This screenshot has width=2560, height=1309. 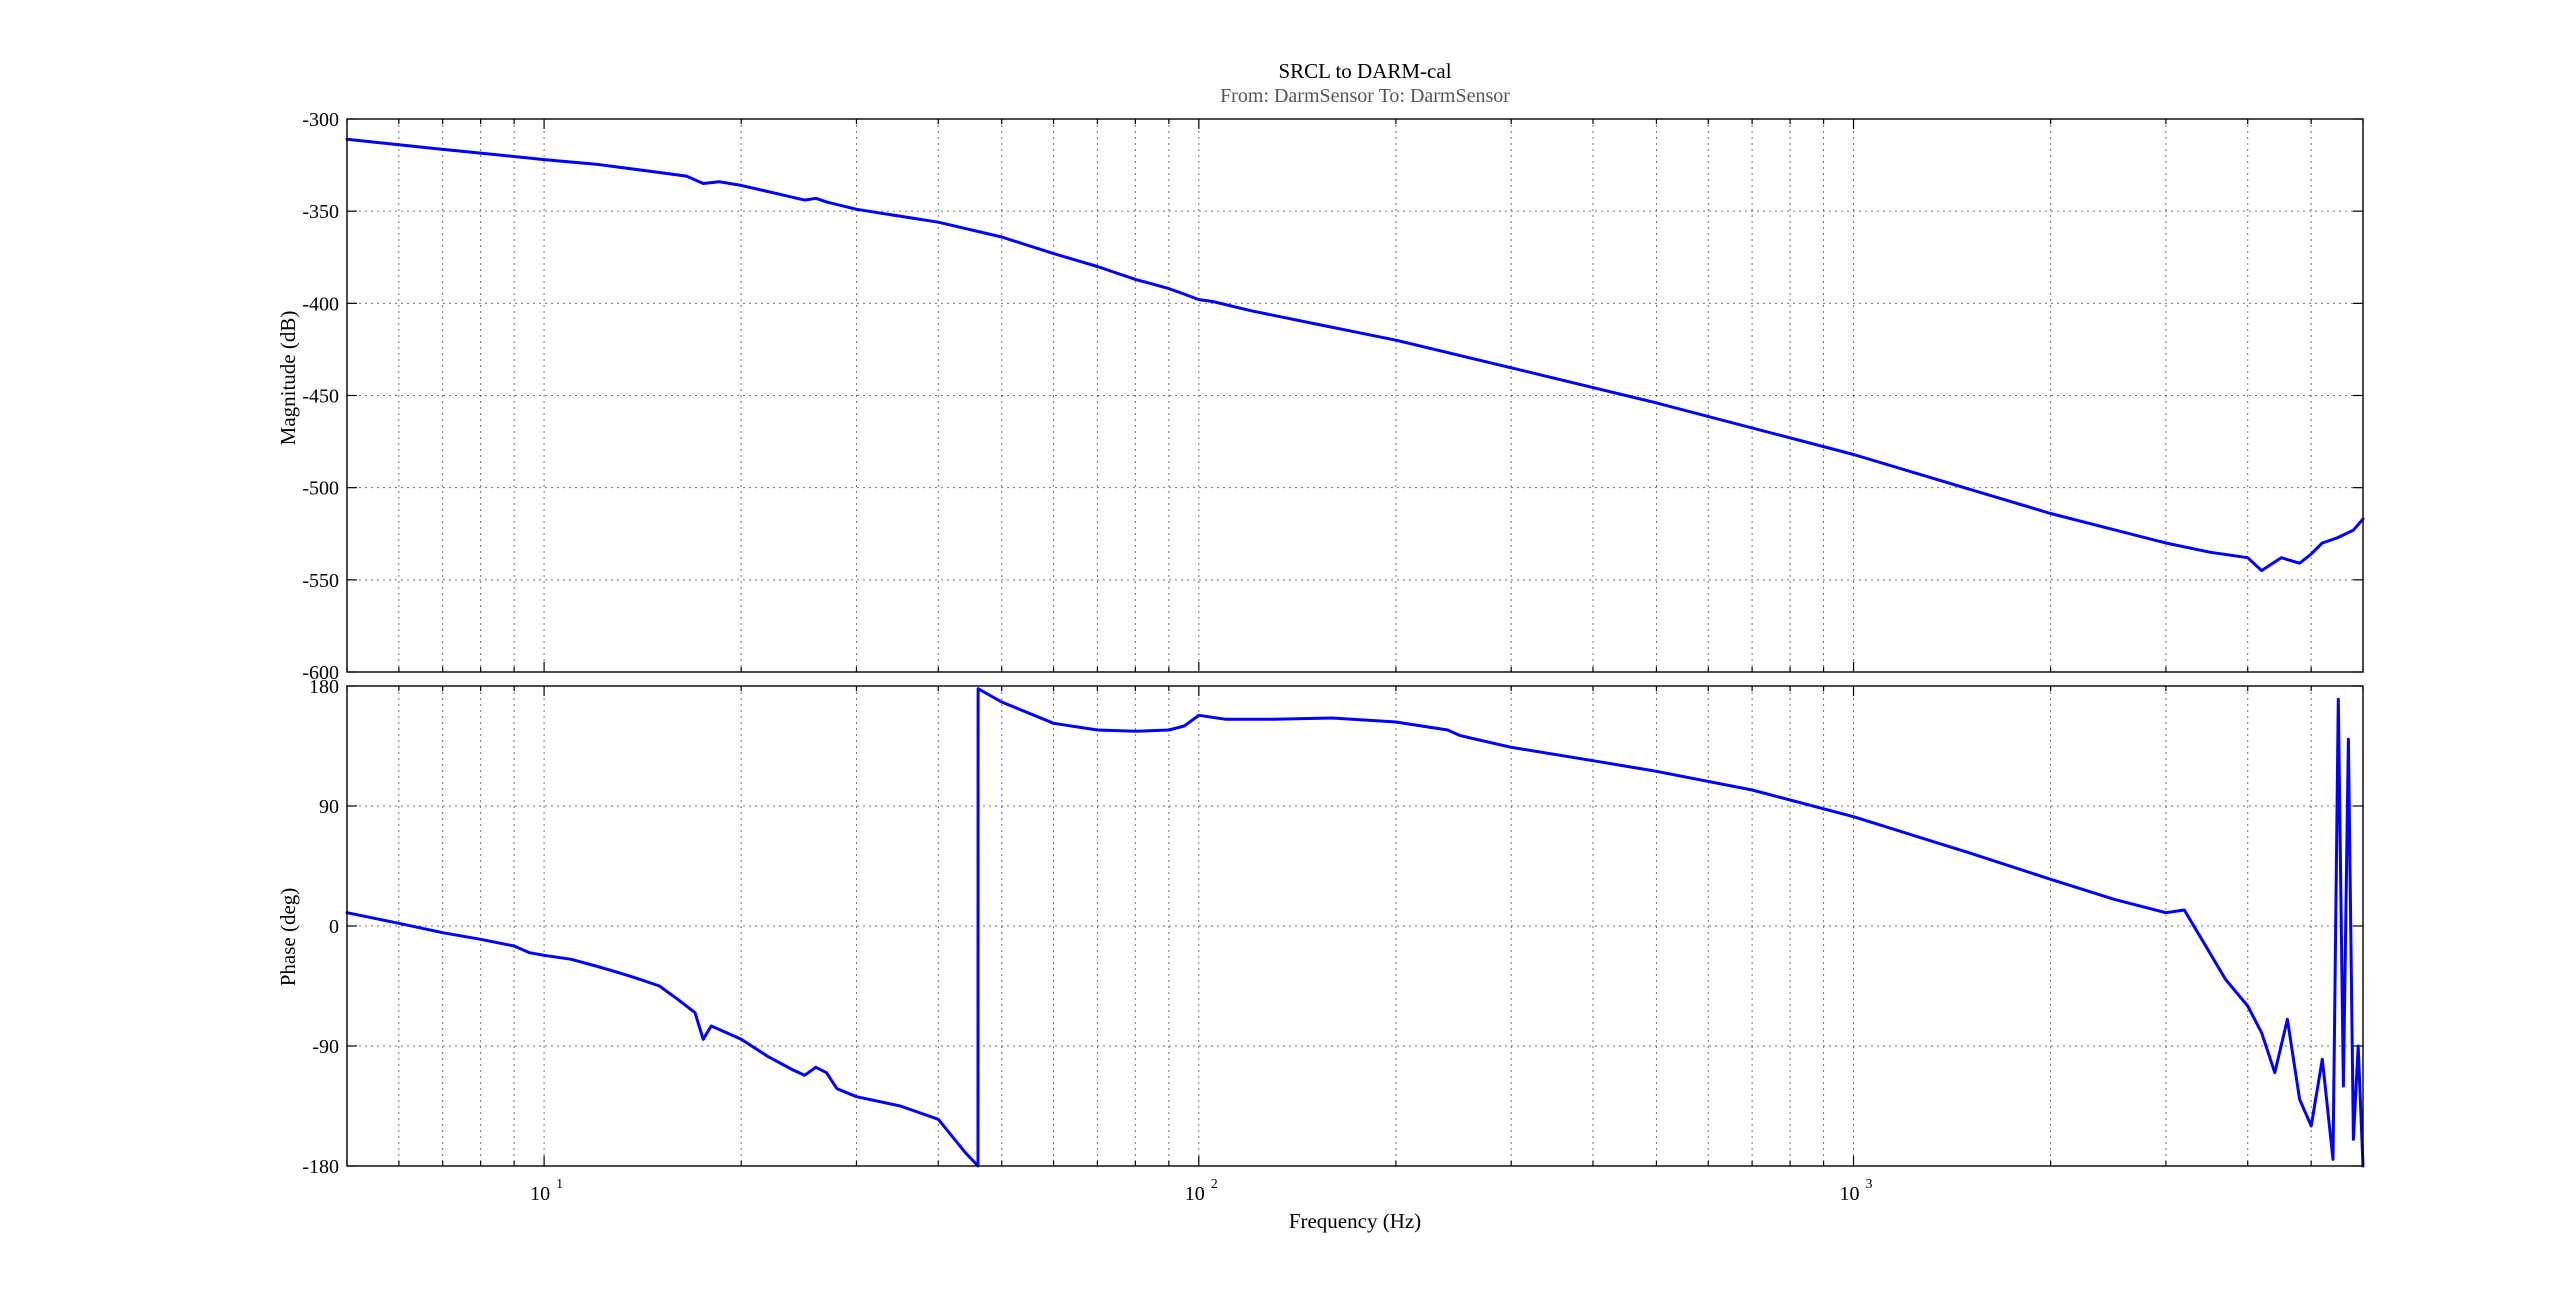 What do you see at coordinates (320, 489) in the screenshot?
I see `magnitude-ytick-label: -500` at bounding box center [320, 489].